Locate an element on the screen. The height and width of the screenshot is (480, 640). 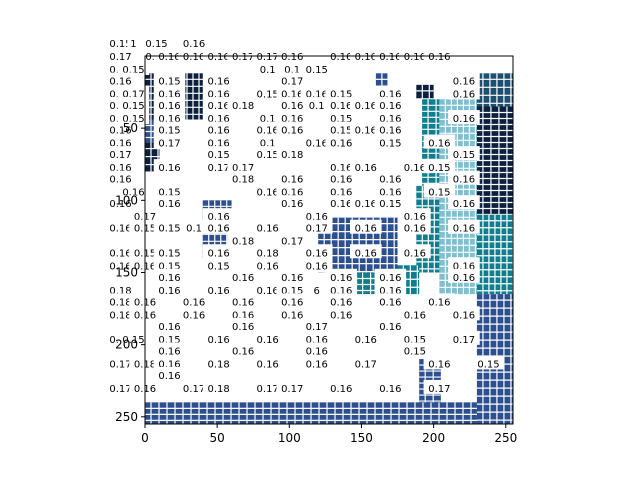
y-tick-label: 100 is located at coordinates (126, 200).